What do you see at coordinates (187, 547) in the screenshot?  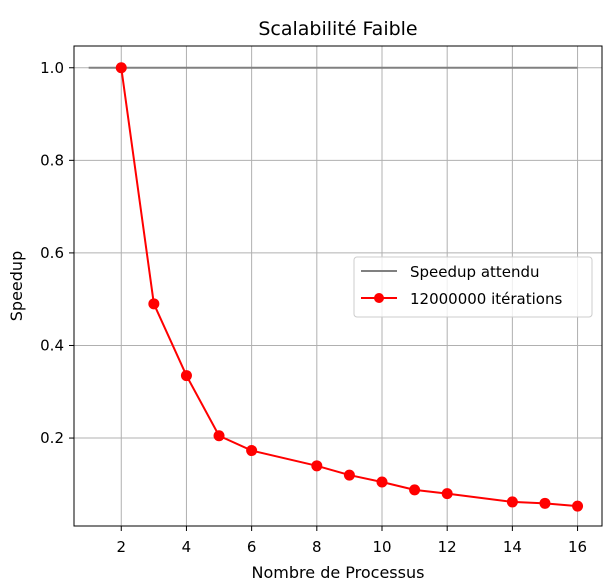 I see `x-tick-label: 4` at bounding box center [187, 547].